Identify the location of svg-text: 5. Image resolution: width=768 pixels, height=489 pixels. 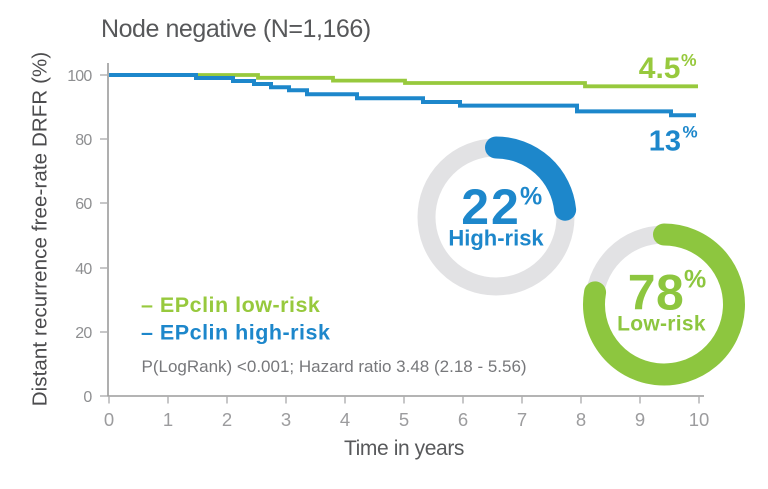
(404, 419).